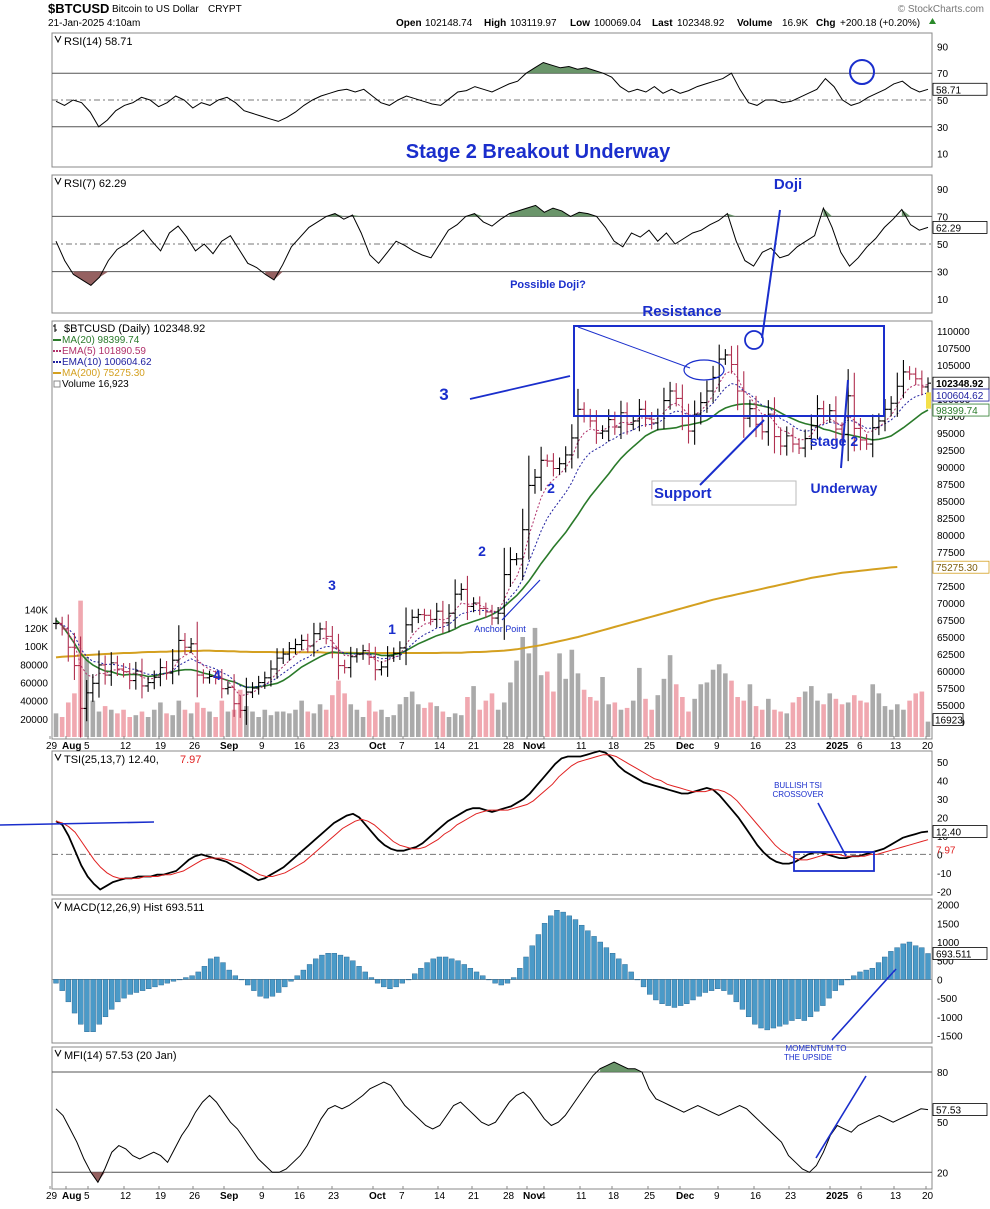  Describe the element at coordinates (650, 746) in the screenshot. I see `x-axis-price-label: 25` at that location.